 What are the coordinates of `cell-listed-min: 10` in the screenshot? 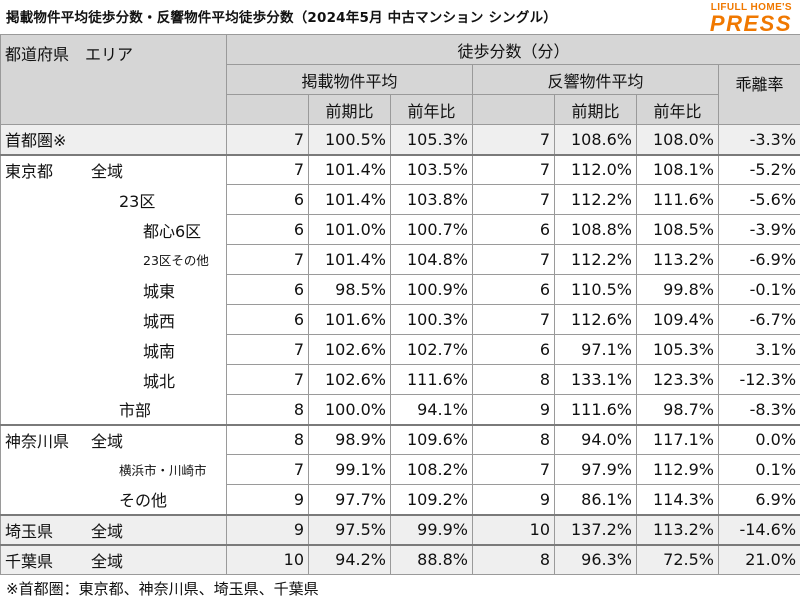 It's located at (267, 559).